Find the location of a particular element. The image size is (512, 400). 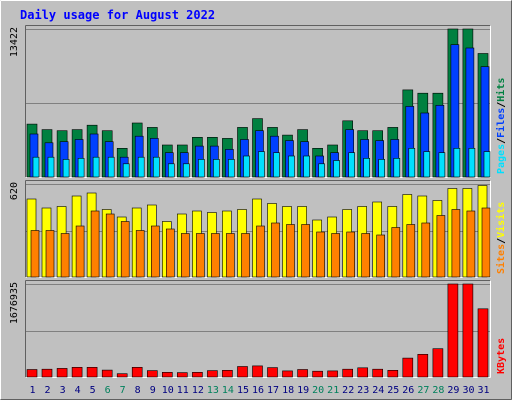

x-tick-label-day-15: 15 is located at coordinates (243, 390).